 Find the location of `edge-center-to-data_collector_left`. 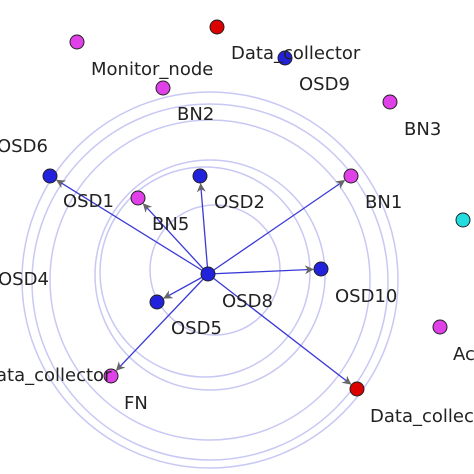

edge-center-to-data_collector_left is located at coordinates (162, 322).